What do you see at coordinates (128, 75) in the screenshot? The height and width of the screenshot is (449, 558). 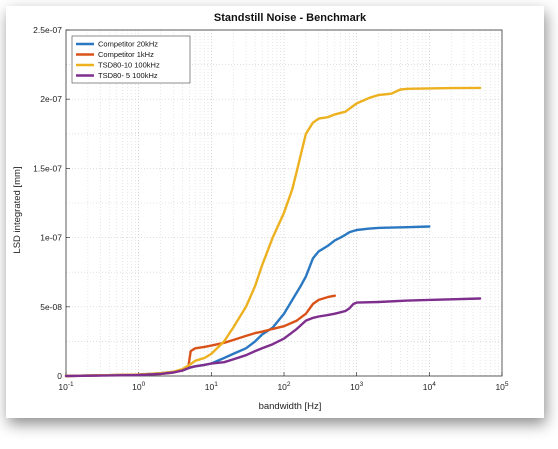 I see `legend-label: TSD80- 5 100kHz` at bounding box center [128, 75].